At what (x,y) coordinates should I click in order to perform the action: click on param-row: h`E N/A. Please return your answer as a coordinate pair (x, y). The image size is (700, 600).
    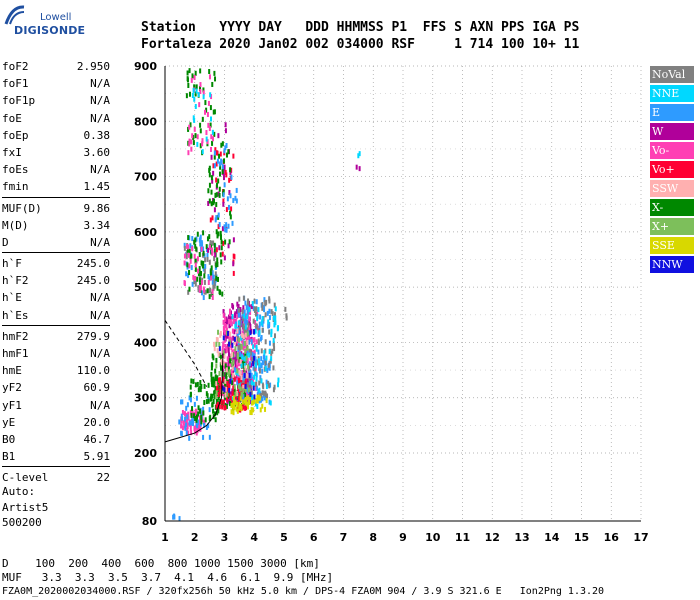
    Looking at the image, I should click on (56, 297).